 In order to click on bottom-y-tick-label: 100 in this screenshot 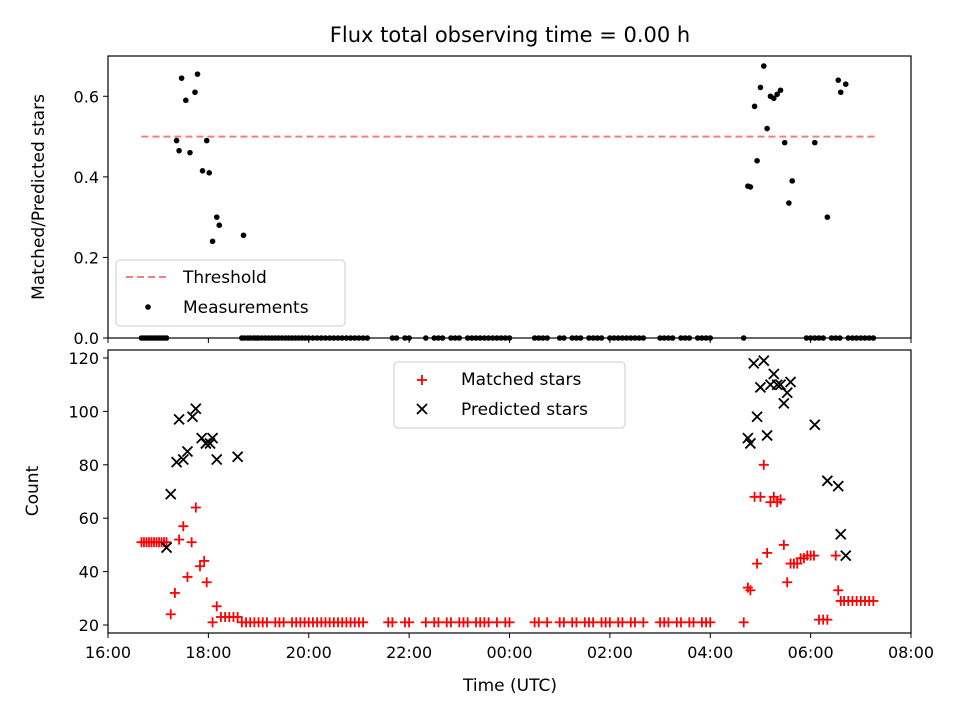, I will do `click(83, 411)`.